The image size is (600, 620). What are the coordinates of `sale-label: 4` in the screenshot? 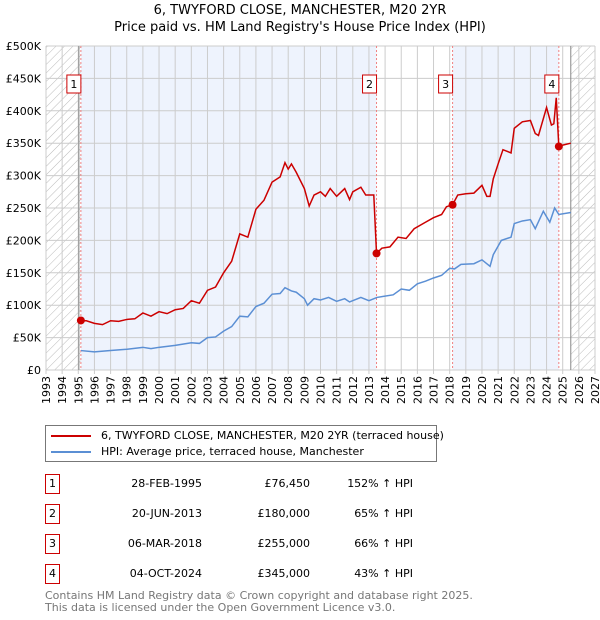 It's located at (551, 84).